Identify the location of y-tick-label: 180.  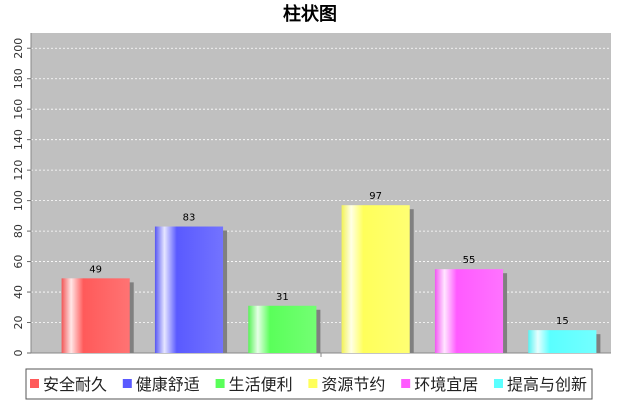
(18, 78).